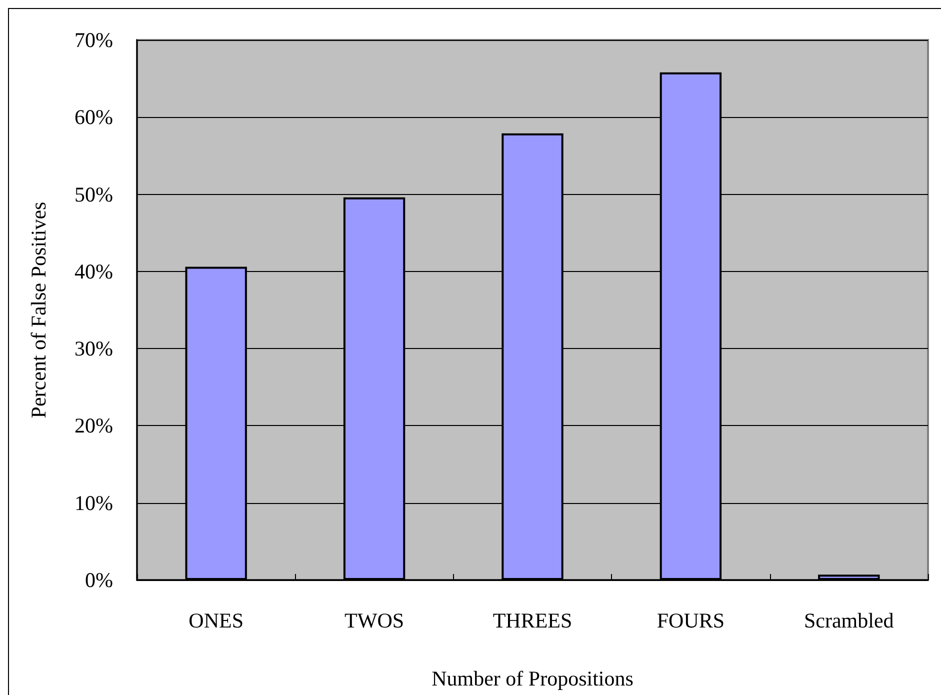 This screenshot has height=695, width=941. I want to click on x-axis-title: Number of Propositions, so click(533, 678).